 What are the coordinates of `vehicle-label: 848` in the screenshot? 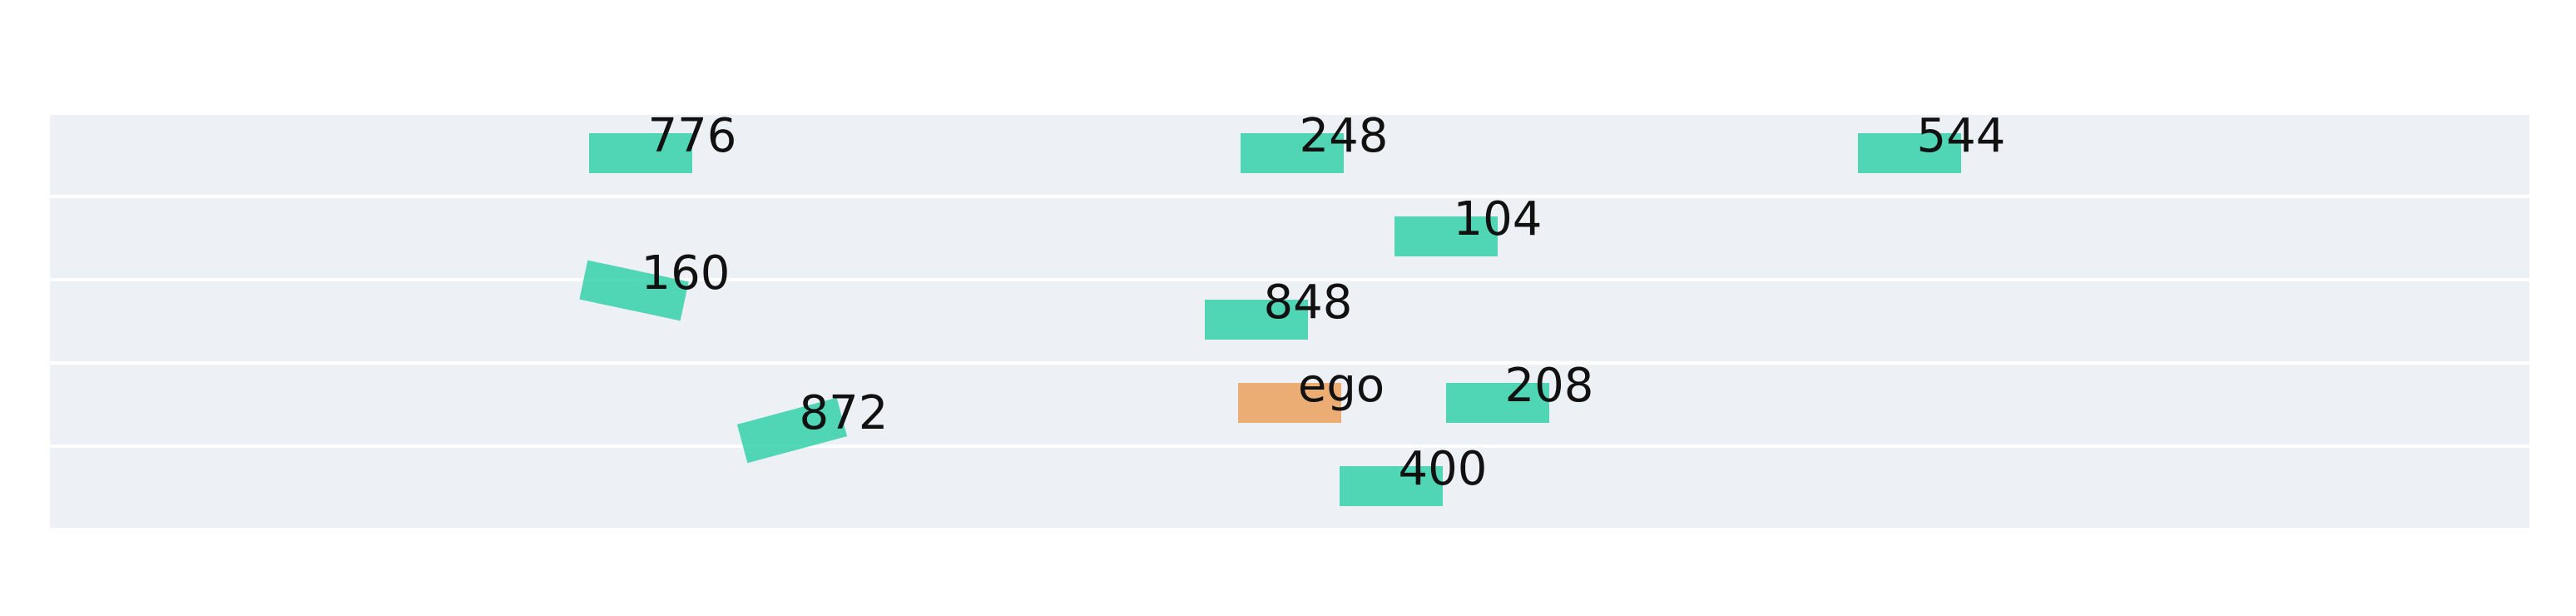 It's located at (1308, 303).